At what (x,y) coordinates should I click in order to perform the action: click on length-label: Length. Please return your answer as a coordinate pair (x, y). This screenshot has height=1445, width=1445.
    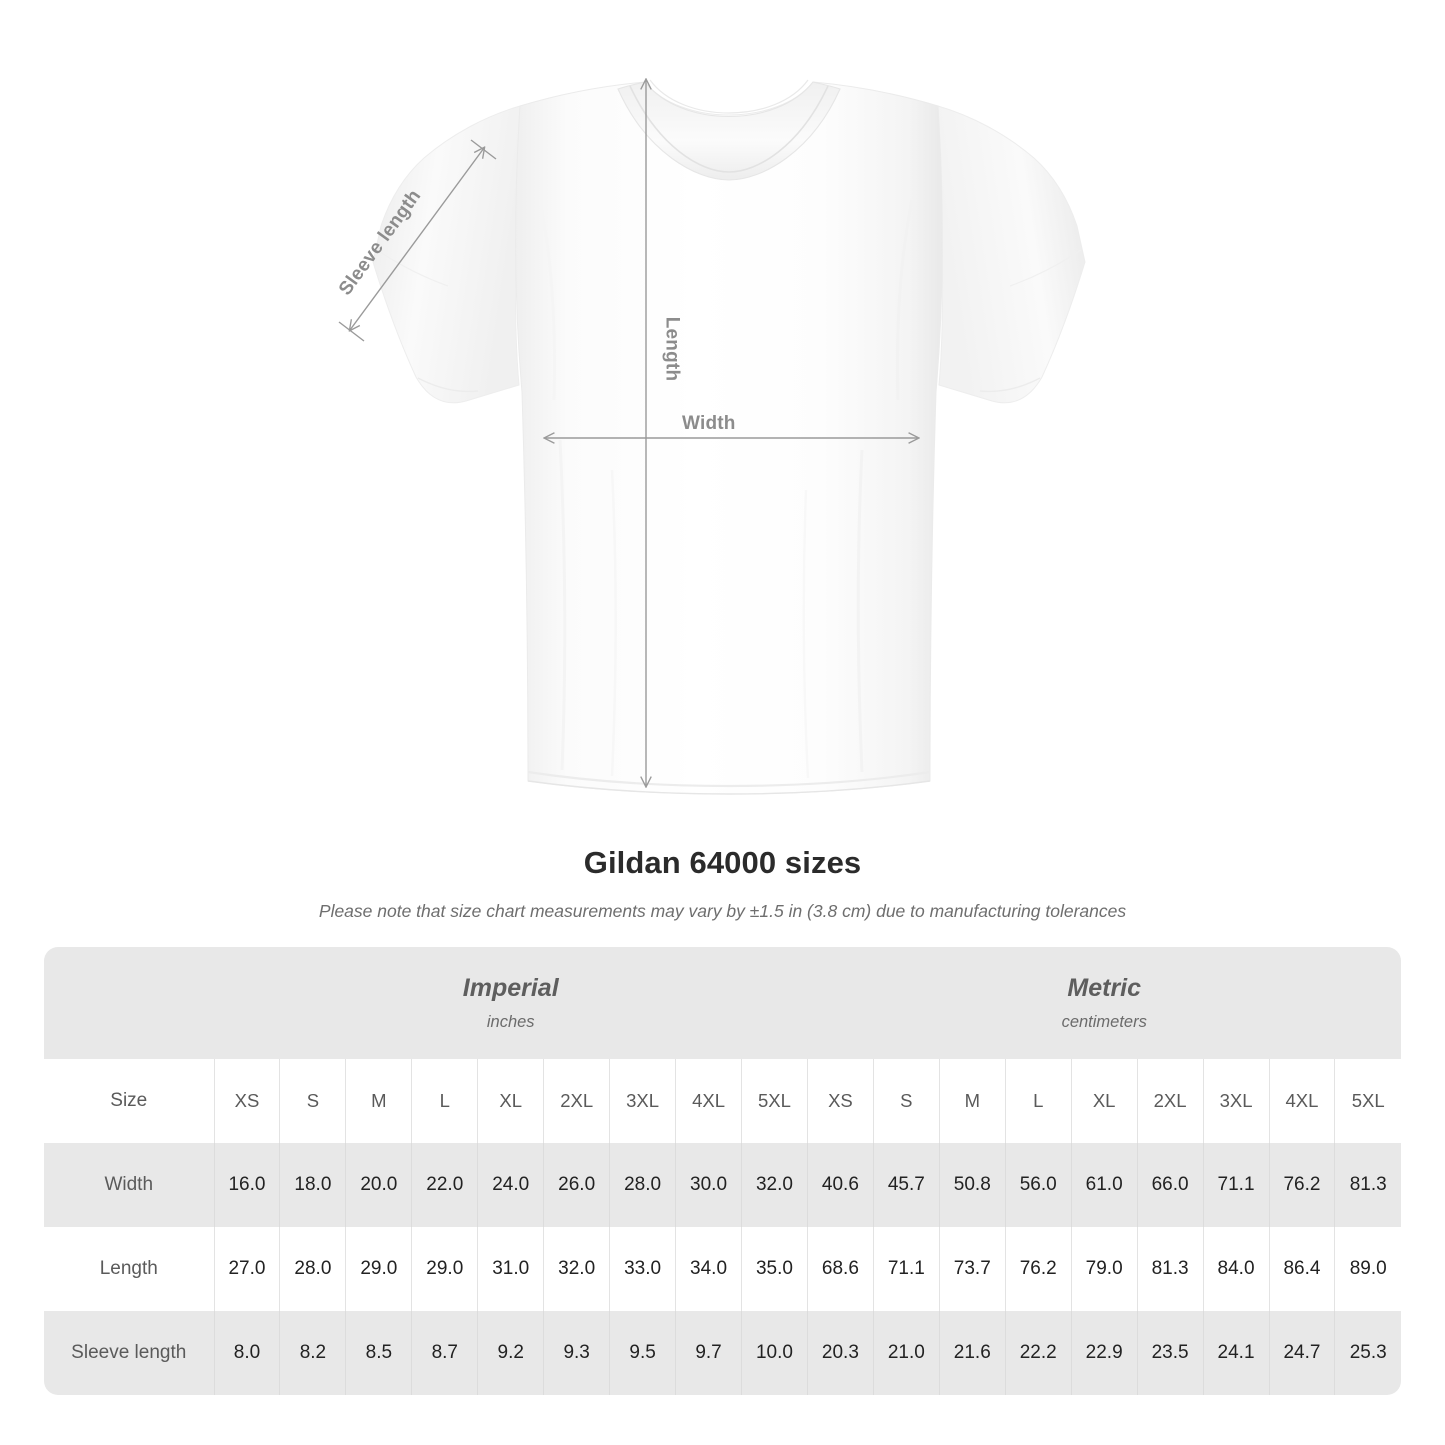
    Looking at the image, I should click on (672, 349).